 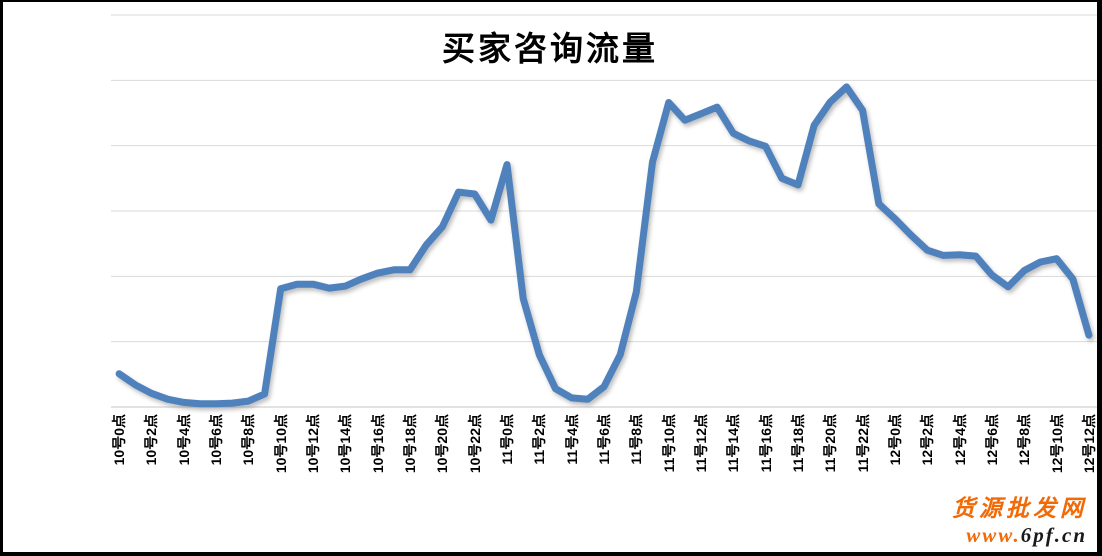 I want to click on x-tick-label: 12号6点, so click(x=991, y=440).